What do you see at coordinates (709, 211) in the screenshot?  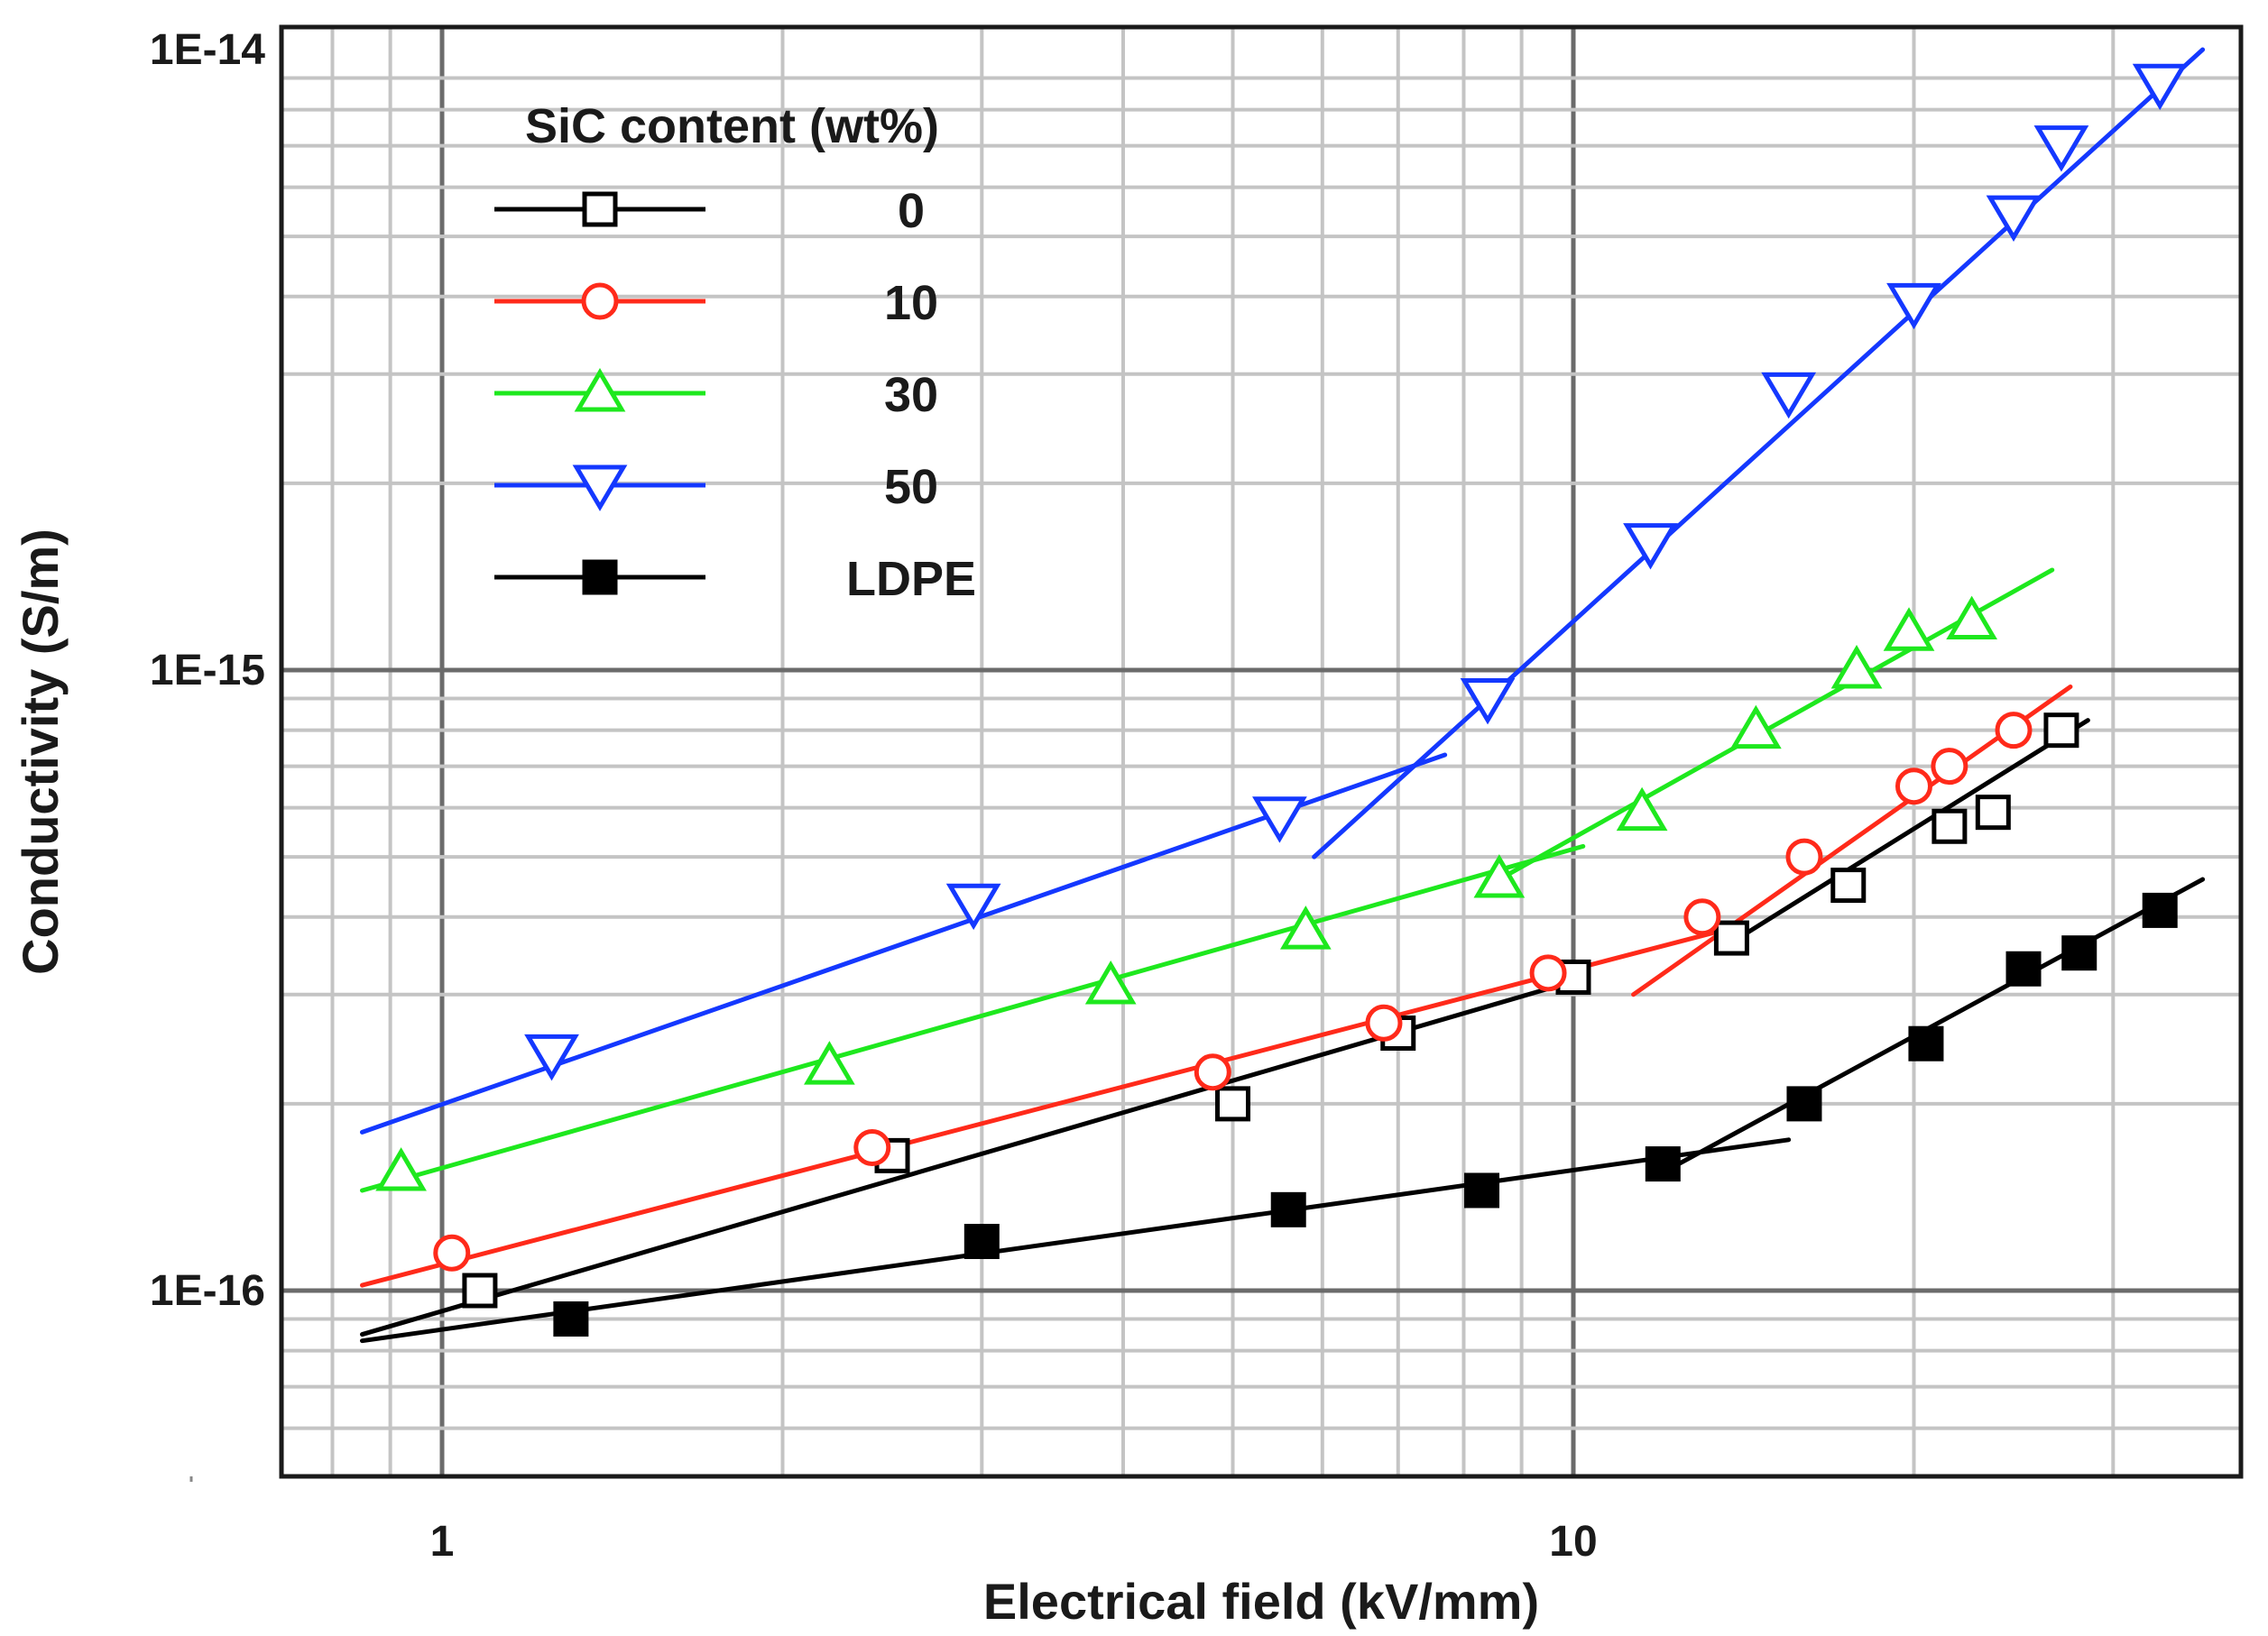 I see `legend-item-0: 0` at bounding box center [709, 211].